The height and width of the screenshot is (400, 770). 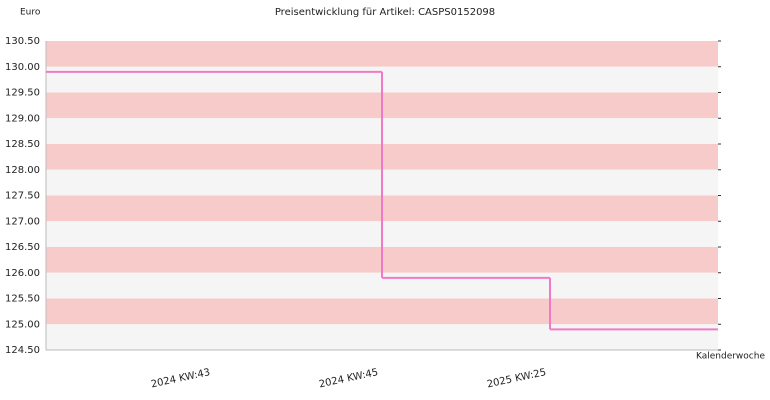 I want to click on x-axis-label: Kalenderwoche, so click(x=730, y=357).